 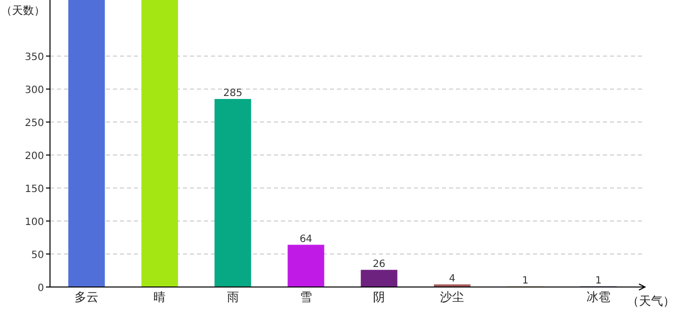 What do you see at coordinates (651, 301) in the screenshot?
I see `x-axis-title: （天气）` at bounding box center [651, 301].